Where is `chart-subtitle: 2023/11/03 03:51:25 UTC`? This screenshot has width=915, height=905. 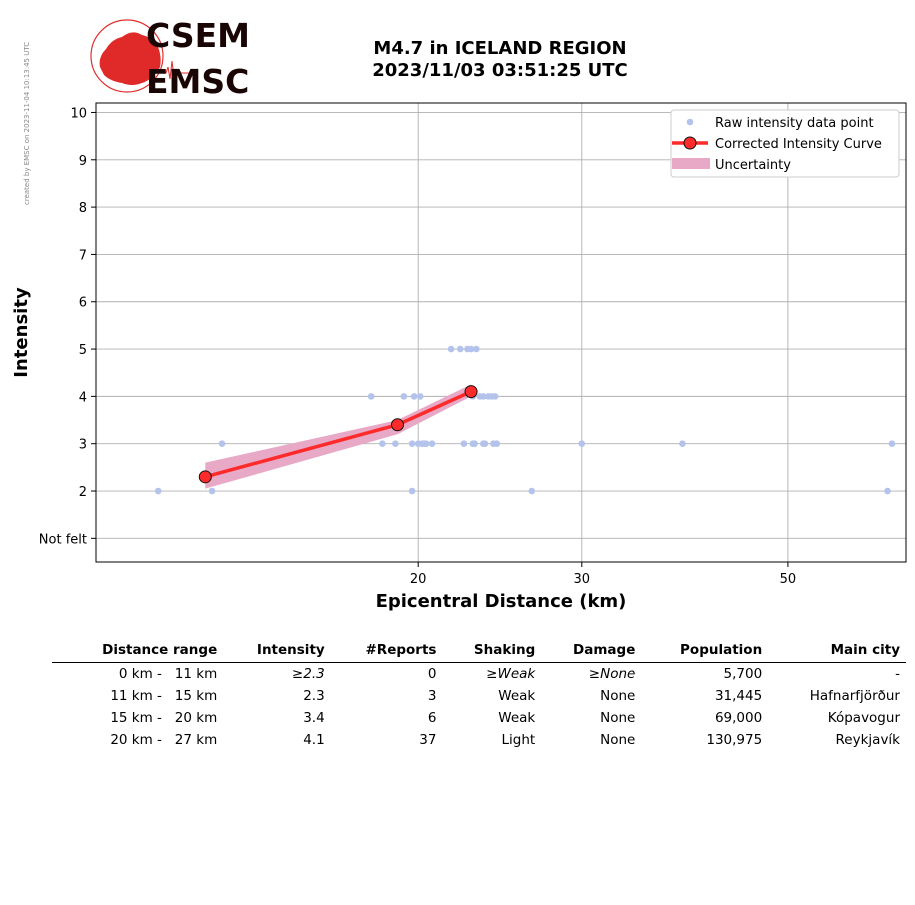 chart-subtitle: 2023/11/03 03:51:25 UTC is located at coordinates (500, 70).